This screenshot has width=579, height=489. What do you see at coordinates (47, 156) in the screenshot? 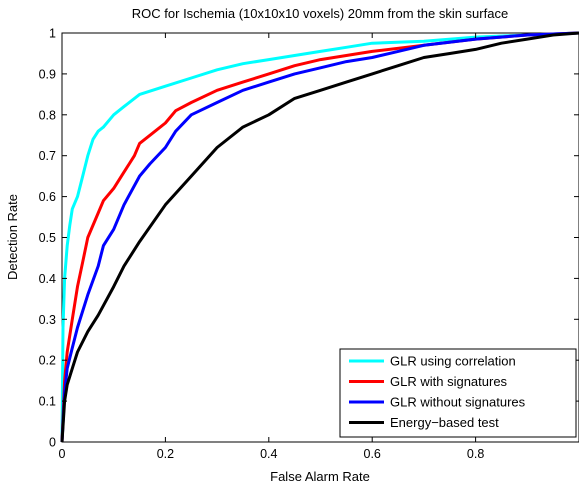
I see `y-tick-label: 0.7` at bounding box center [47, 156].